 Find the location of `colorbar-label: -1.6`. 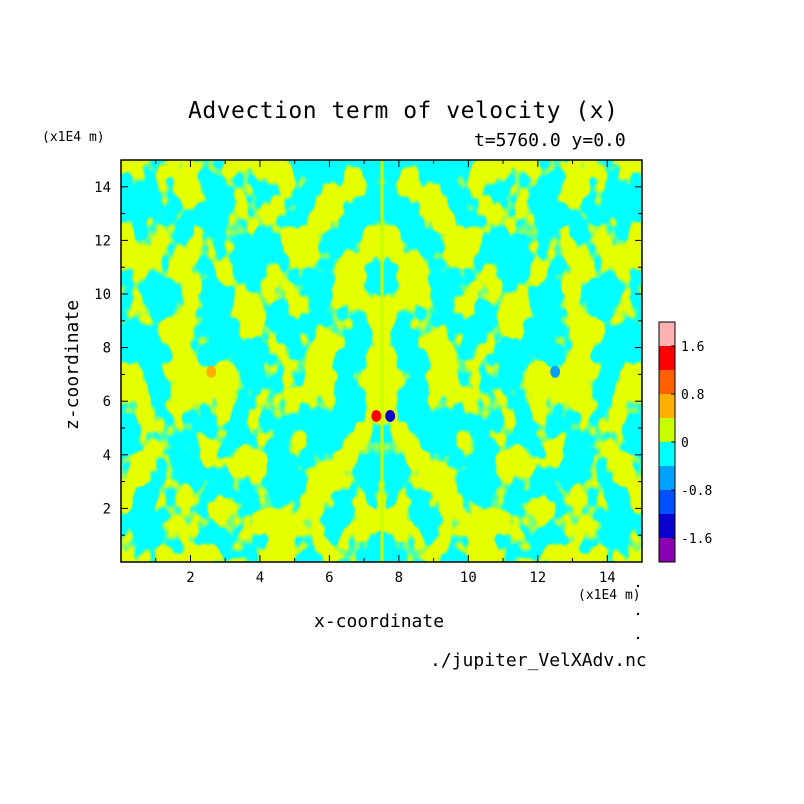

colorbar-label: -1.6 is located at coordinates (696, 539).